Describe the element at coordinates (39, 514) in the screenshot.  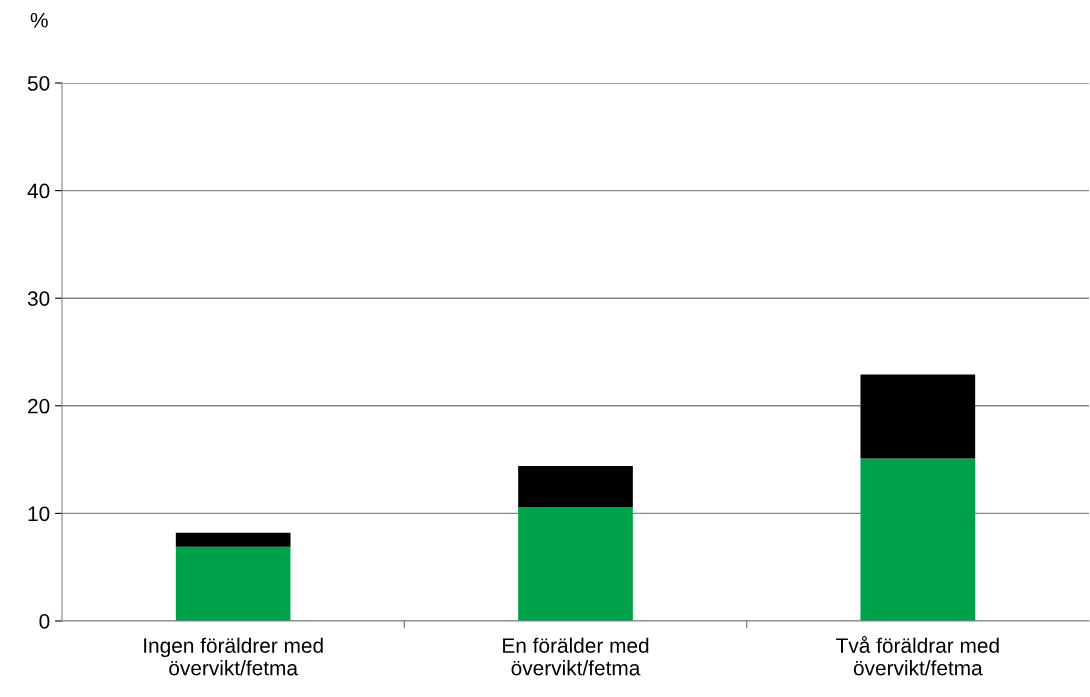
I see `y-tick-label: 10` at that location.